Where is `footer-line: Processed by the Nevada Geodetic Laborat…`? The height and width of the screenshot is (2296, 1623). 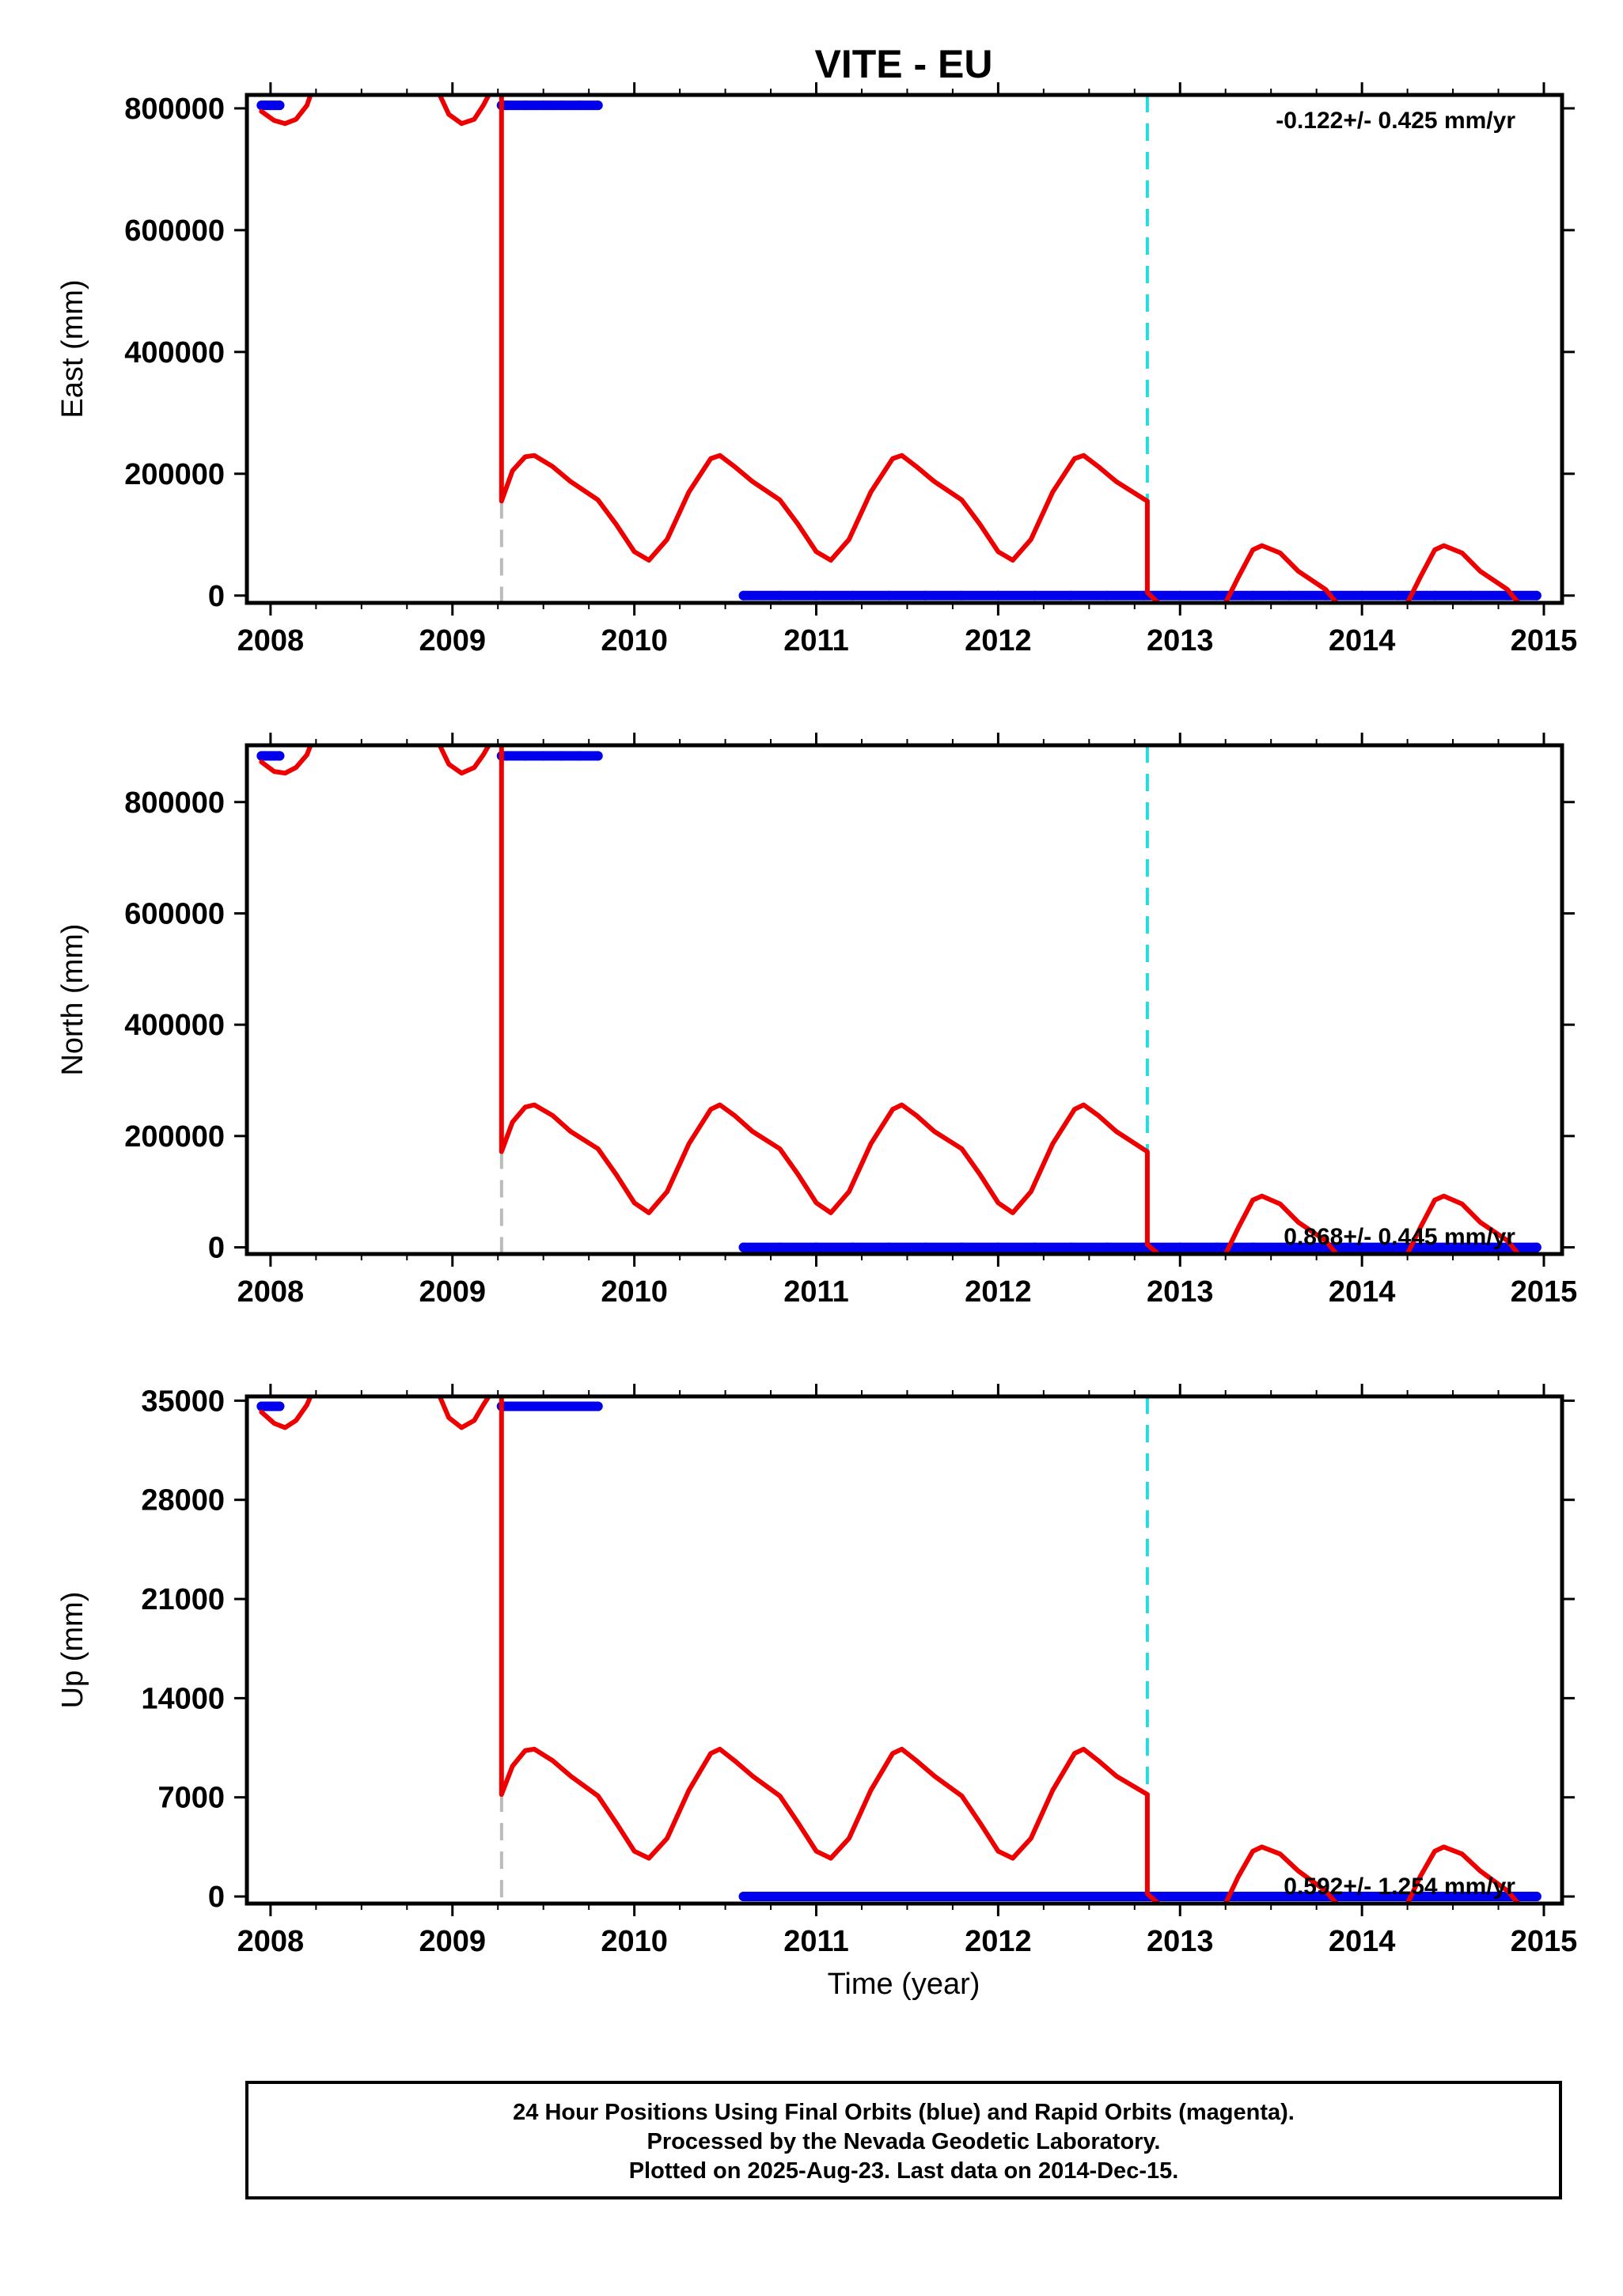
footer-line: Processed by the Nevada Geodetic Laborat… is located at coordinates (904, 2141).